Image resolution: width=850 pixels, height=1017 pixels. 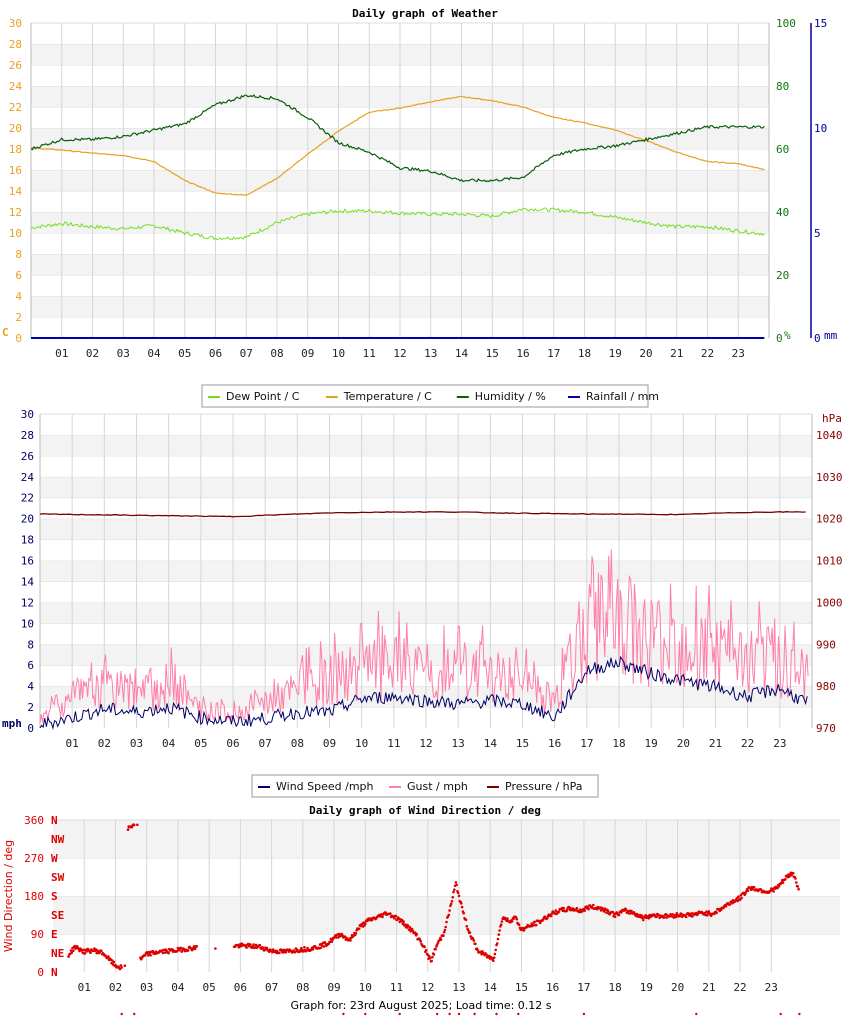 I want to click on y-tick-label: 80, so click(x=782, y=86).